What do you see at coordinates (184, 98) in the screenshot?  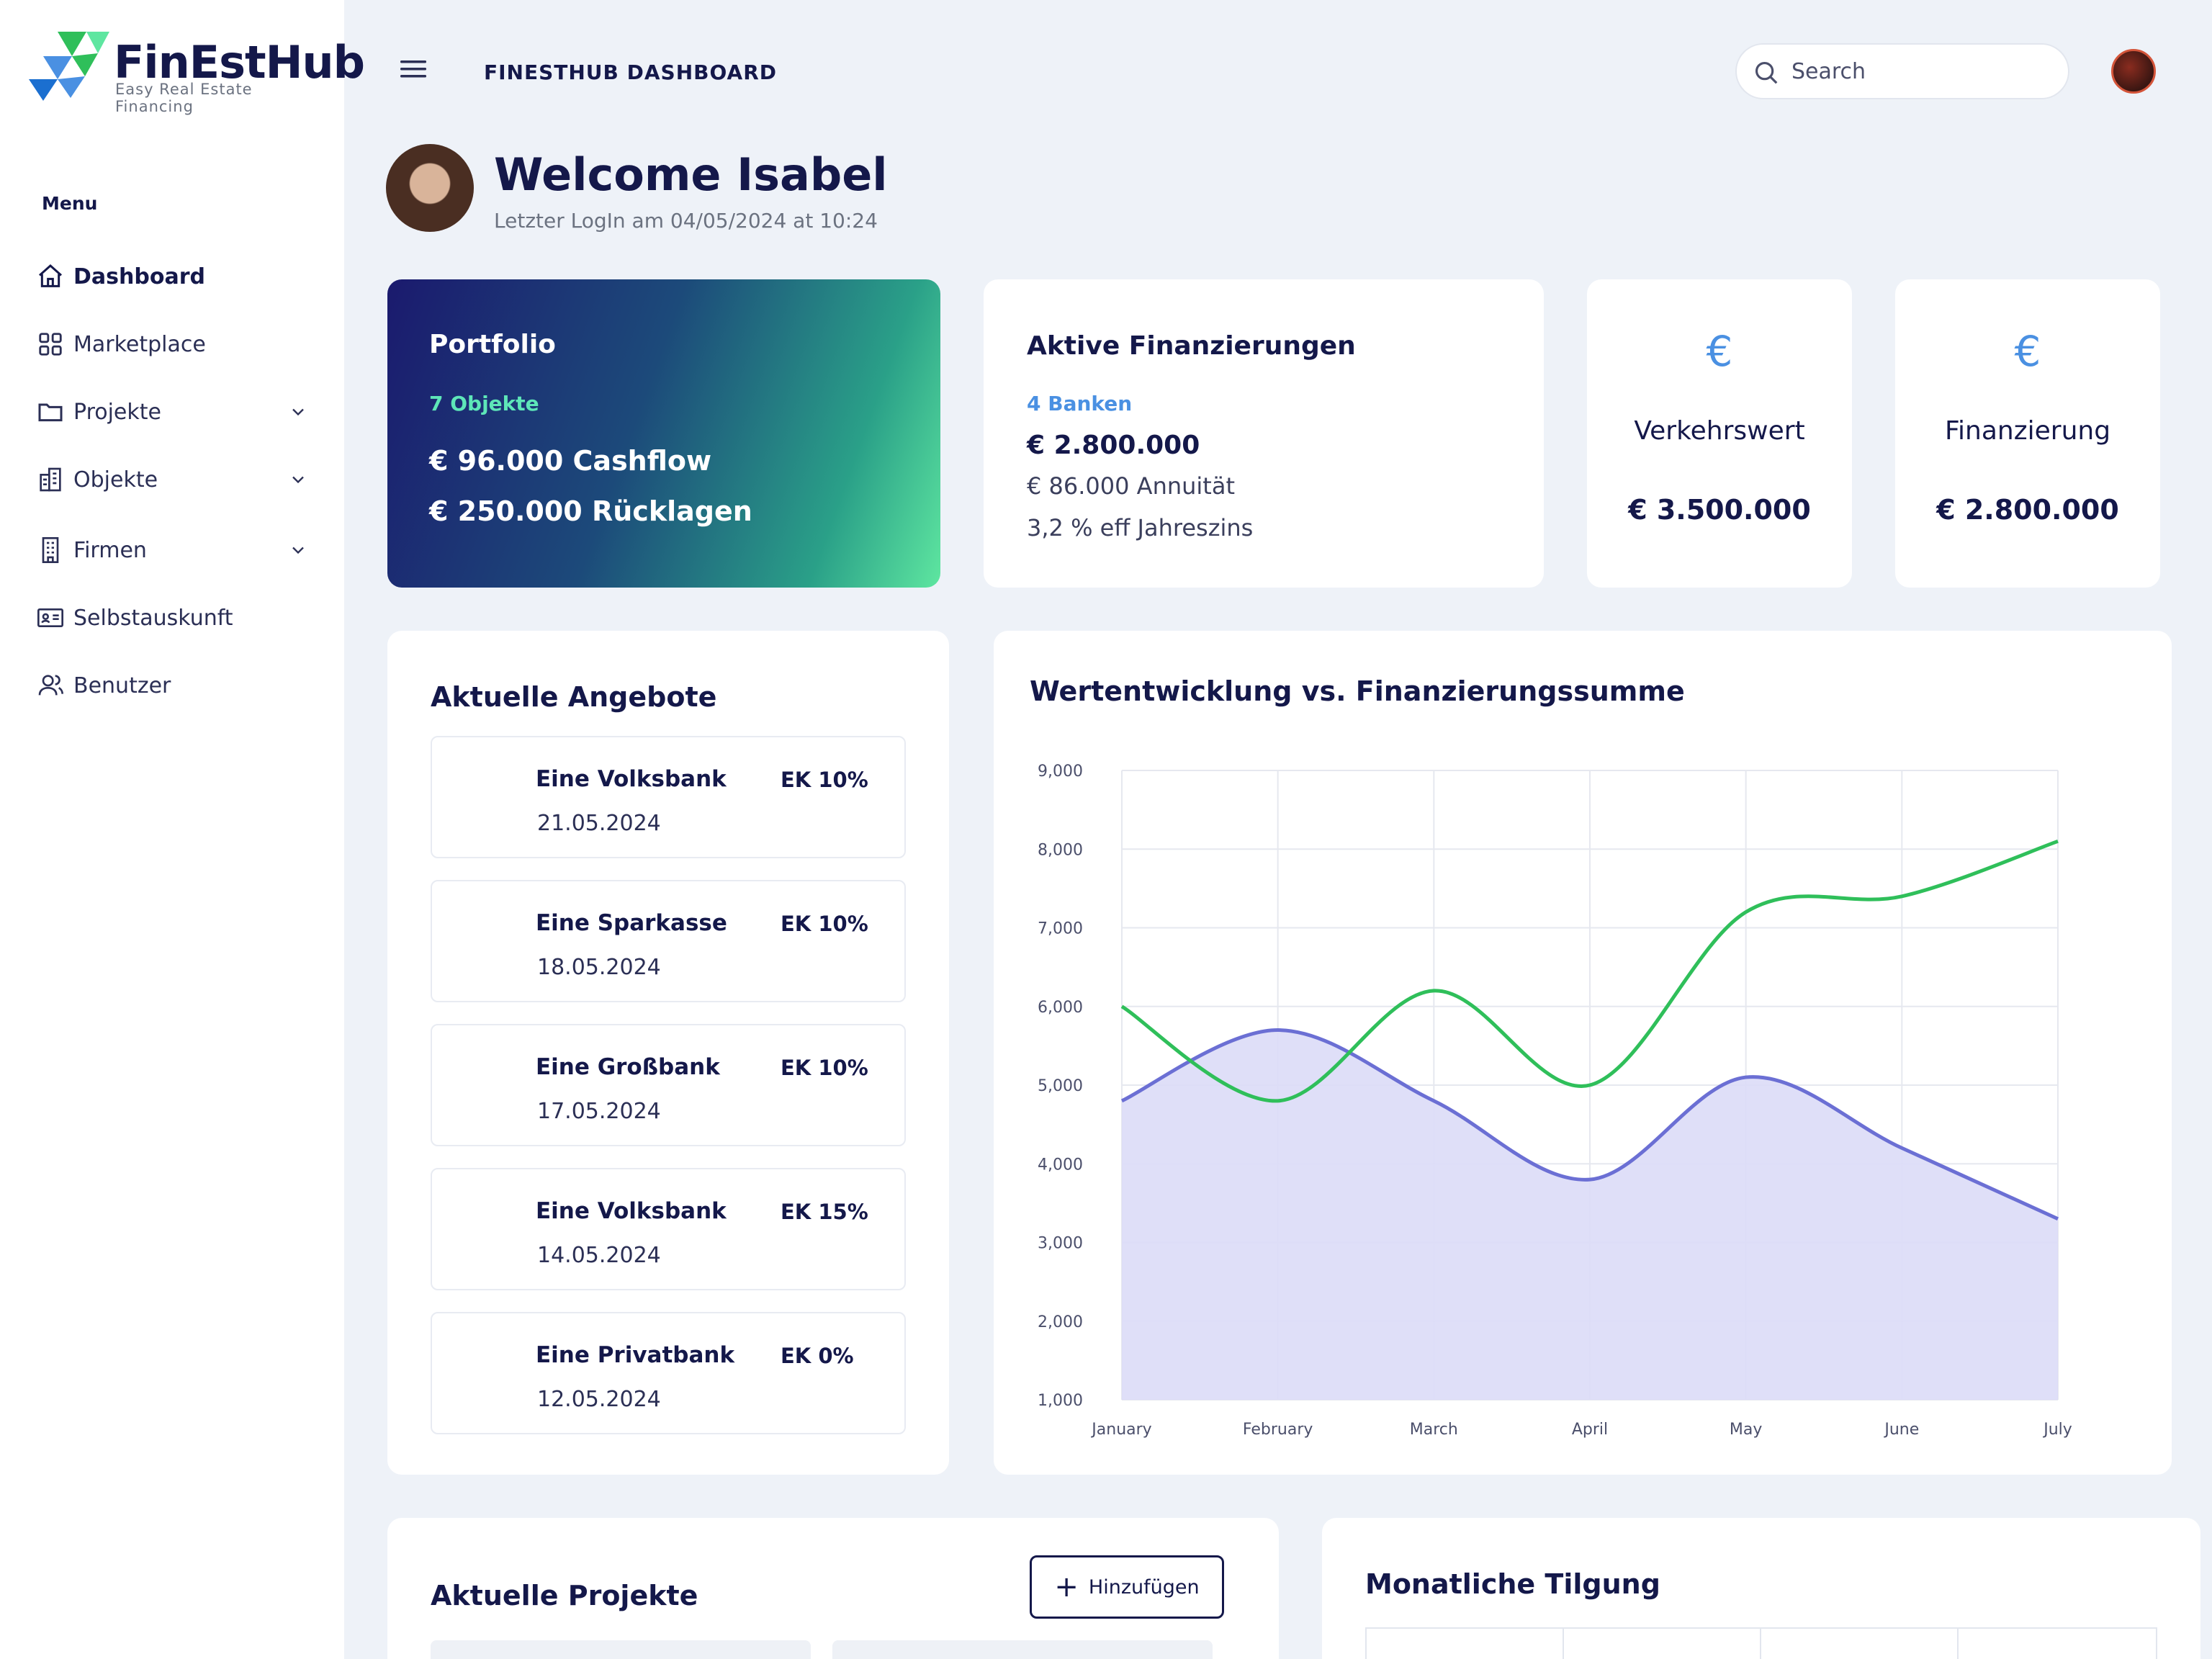 I see `brand-tagline: Easy Real Estate Financing` at bounding box center [184, 98].